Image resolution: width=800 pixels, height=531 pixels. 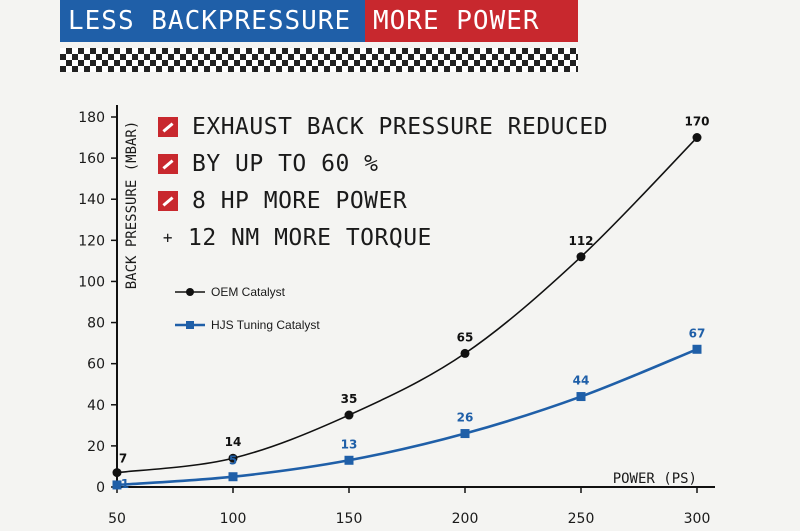 I want to click on y-tick-label: 180, so click(x=91, y=118).